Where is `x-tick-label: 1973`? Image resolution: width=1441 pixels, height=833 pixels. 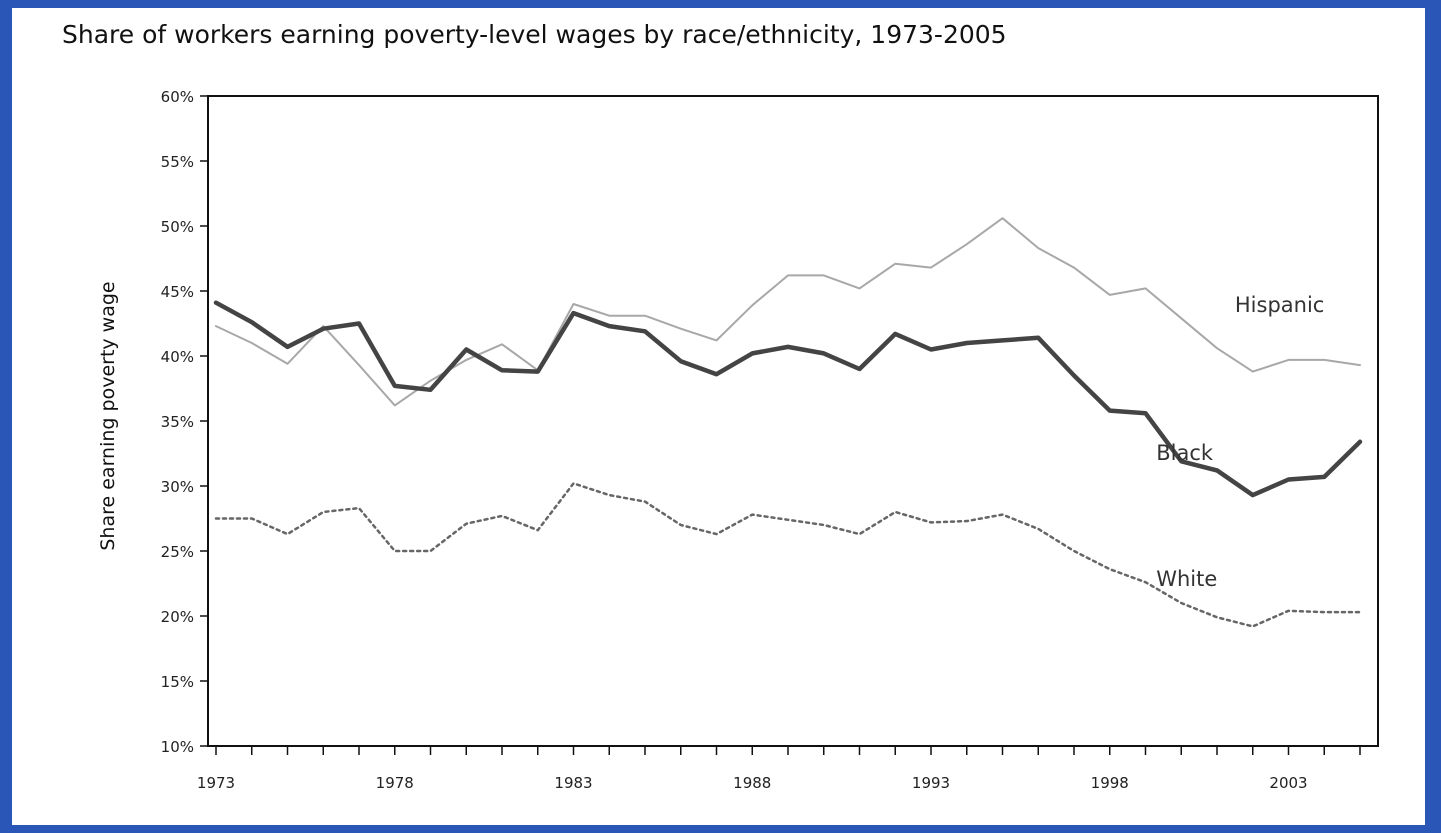
x-tick-label: 1973 is located at coordinates (216, 783).